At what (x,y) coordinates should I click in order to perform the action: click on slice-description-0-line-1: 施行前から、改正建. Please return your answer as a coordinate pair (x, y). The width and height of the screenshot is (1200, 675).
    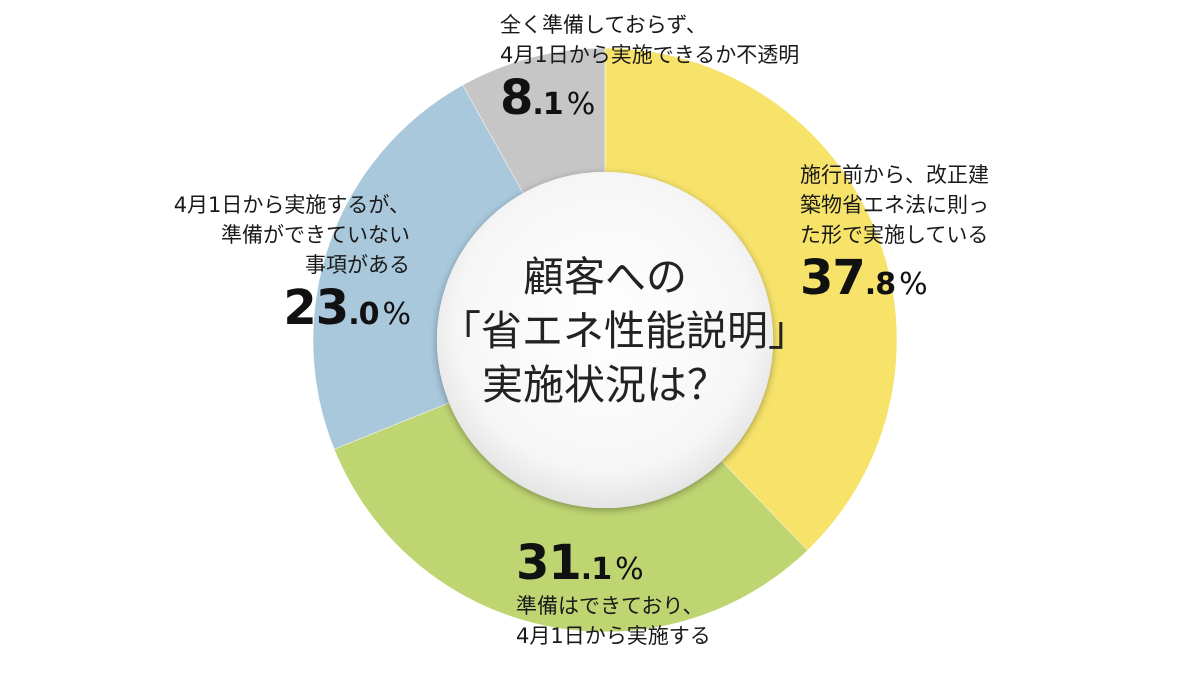
    Looking at the image, I should click on (894, 175).